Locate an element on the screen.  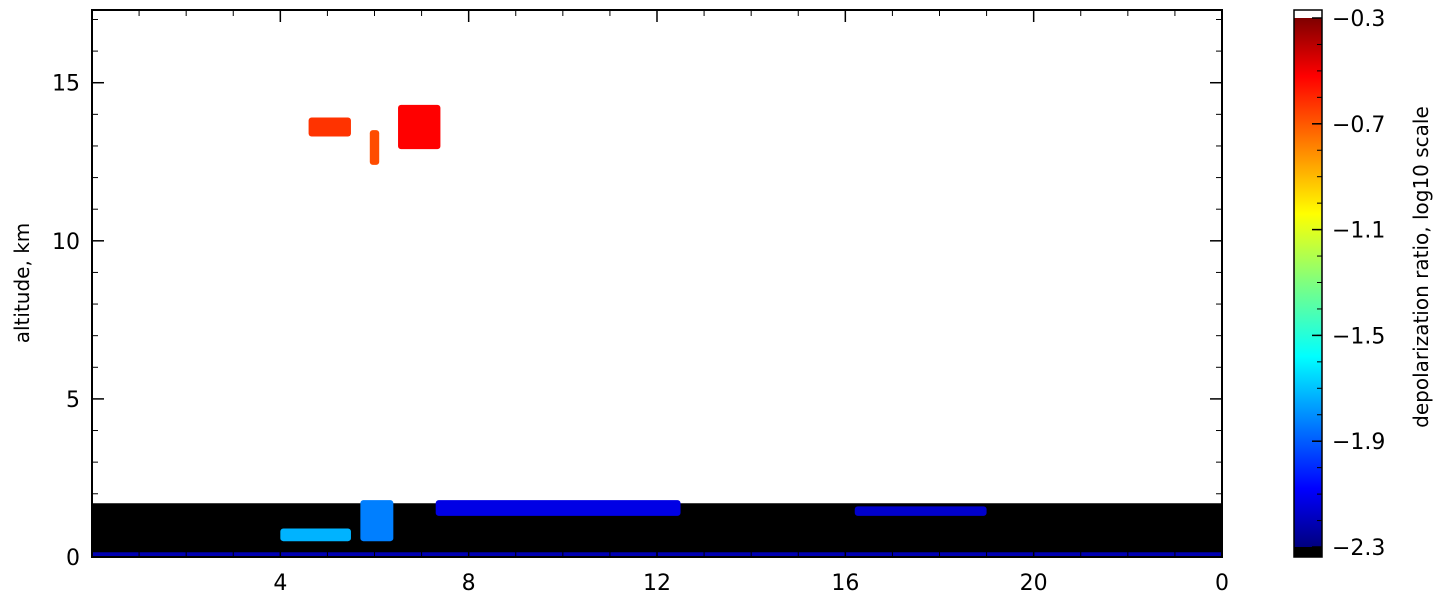
colorbar-tick-label: −0.3 is located at coordinates (1358, 19).